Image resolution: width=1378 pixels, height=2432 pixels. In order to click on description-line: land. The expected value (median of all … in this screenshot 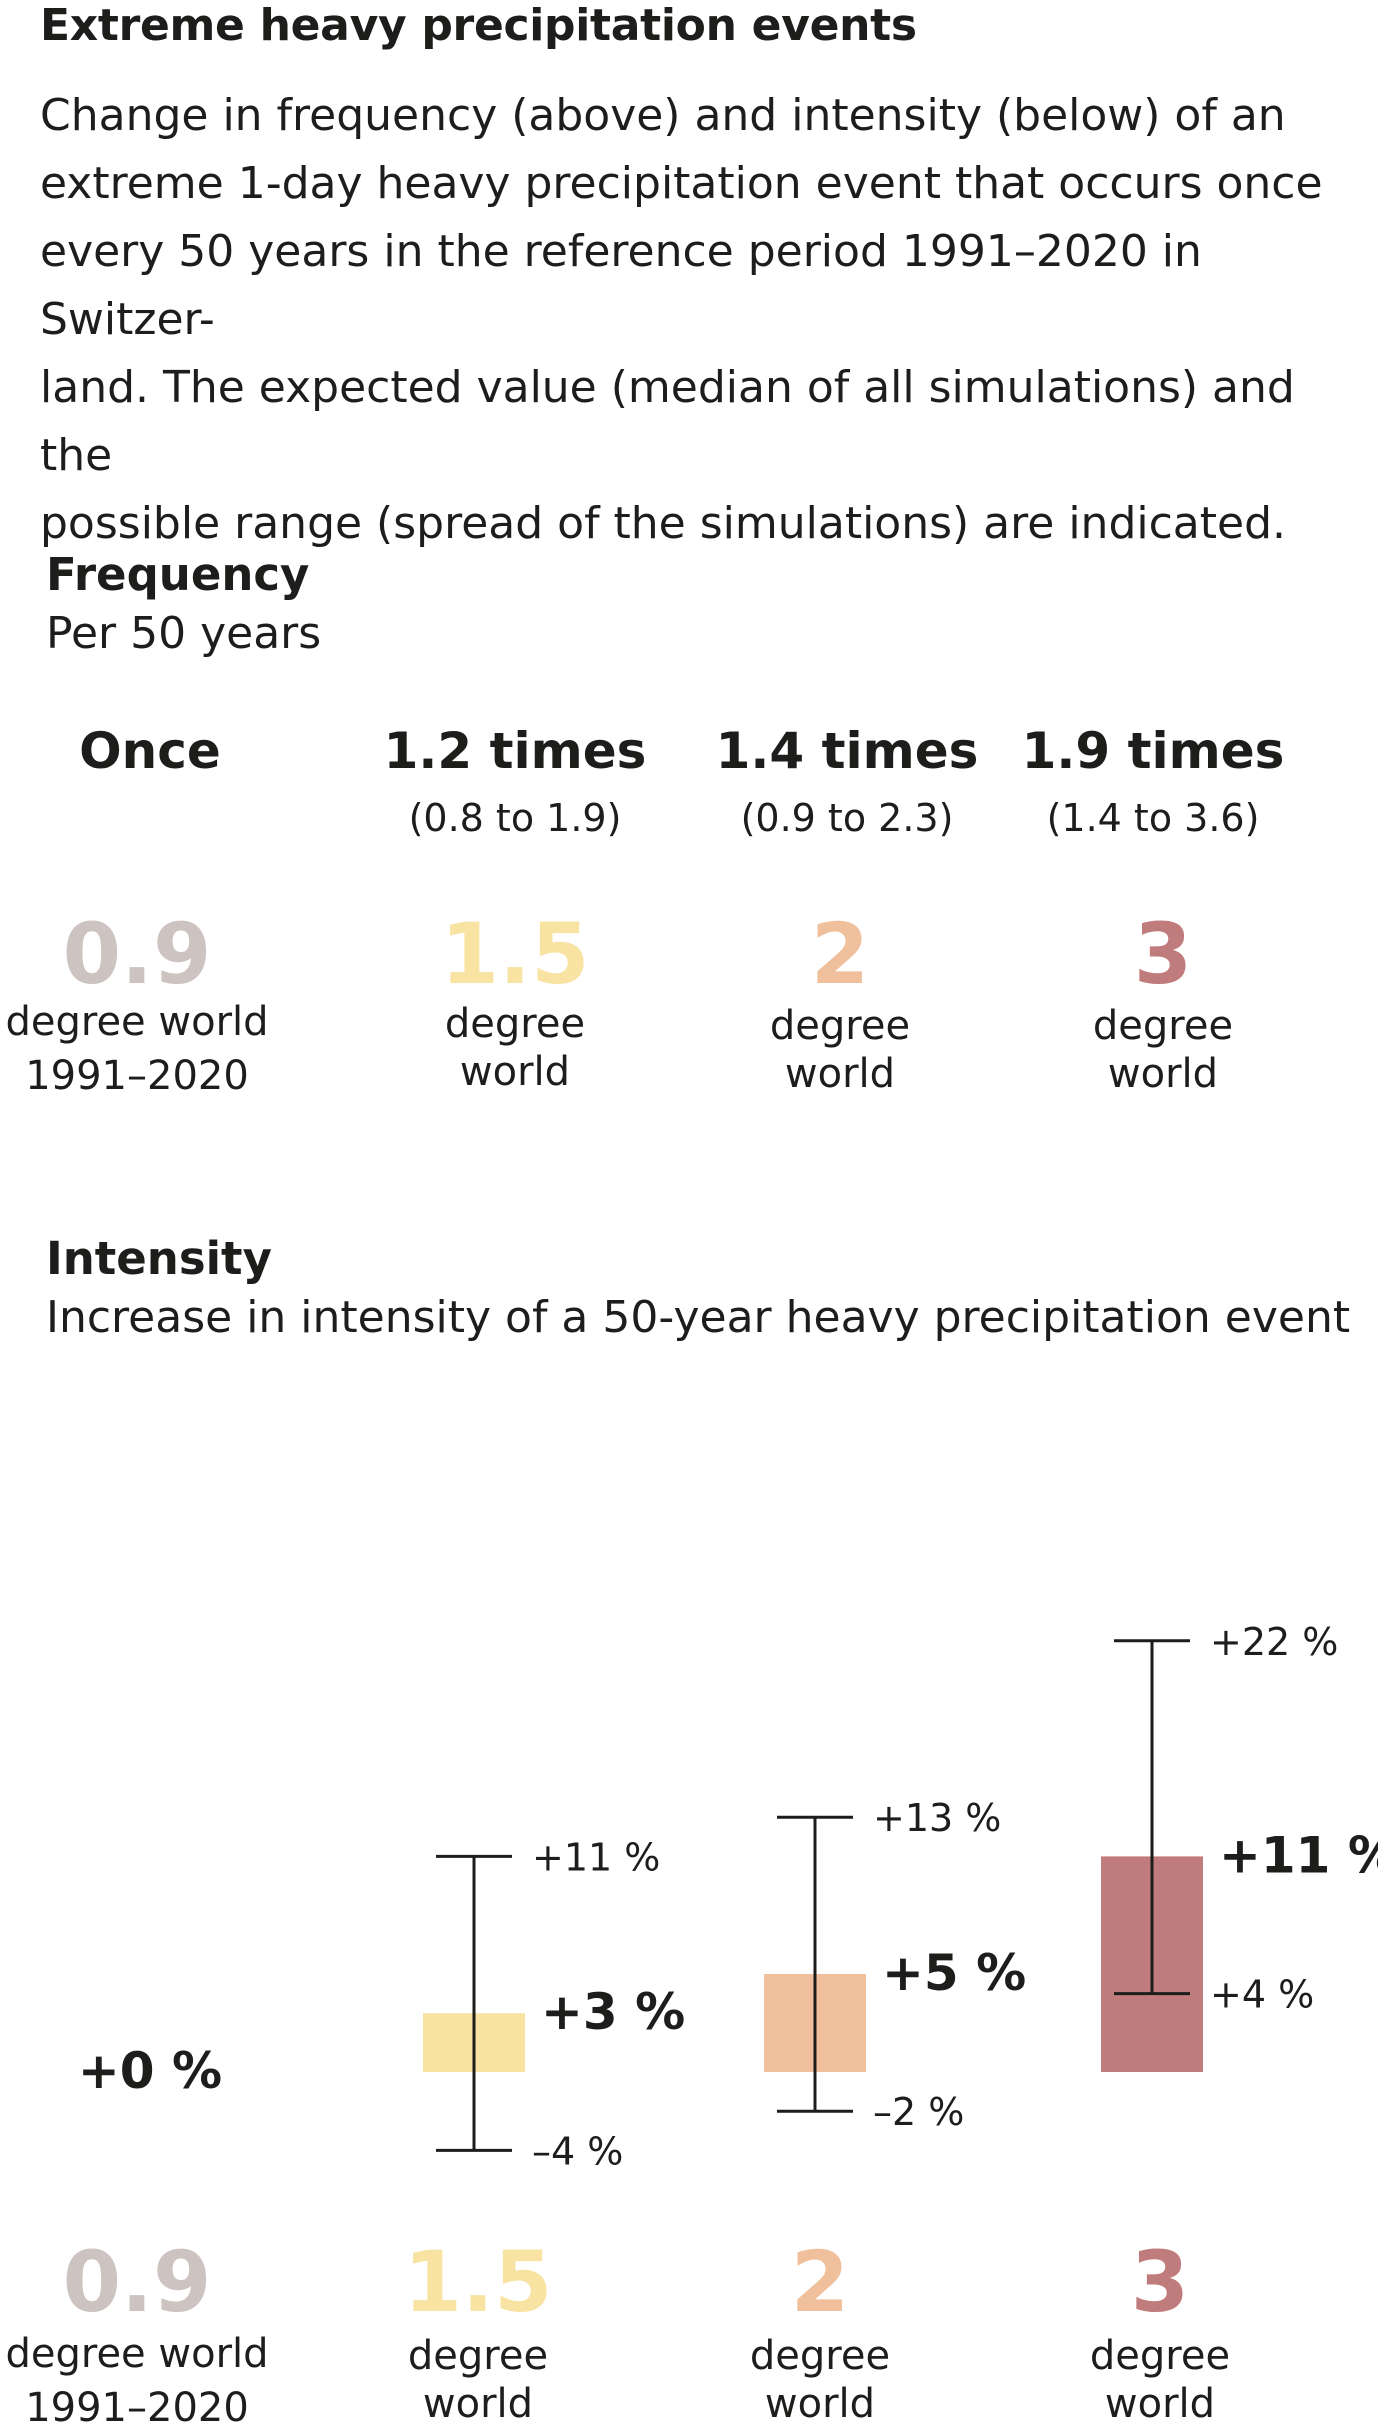, I will do `click(667, 421)`.